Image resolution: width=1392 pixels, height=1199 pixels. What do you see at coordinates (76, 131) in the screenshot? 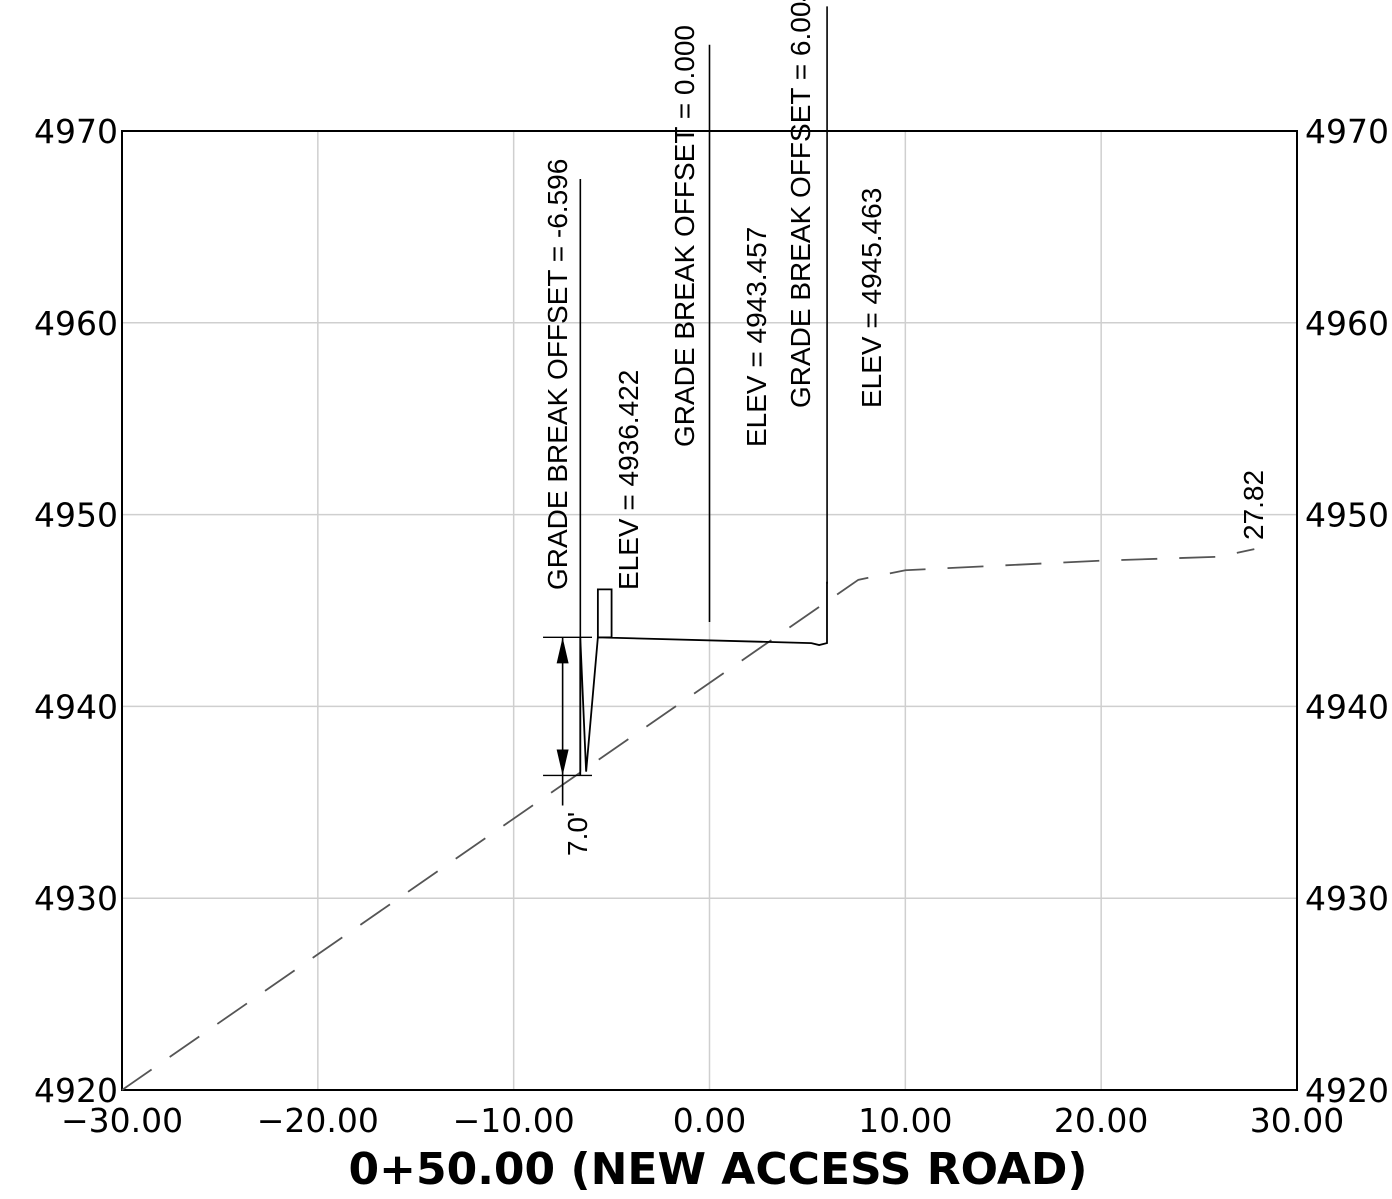
I see `y-tick-label-left: 4970` at bounding box center [76, 131].